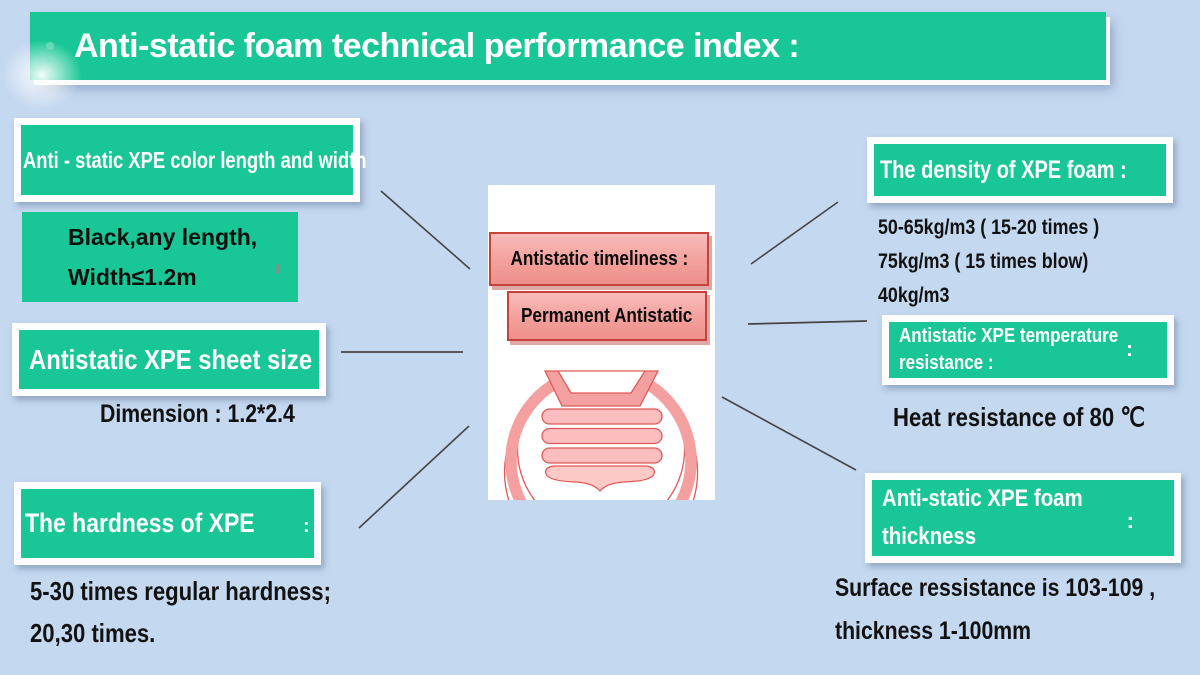 The width and height of the screenshot is (1200, 675). I want to click on black-box-line2: Width≤1.2m, so click(132, 277).